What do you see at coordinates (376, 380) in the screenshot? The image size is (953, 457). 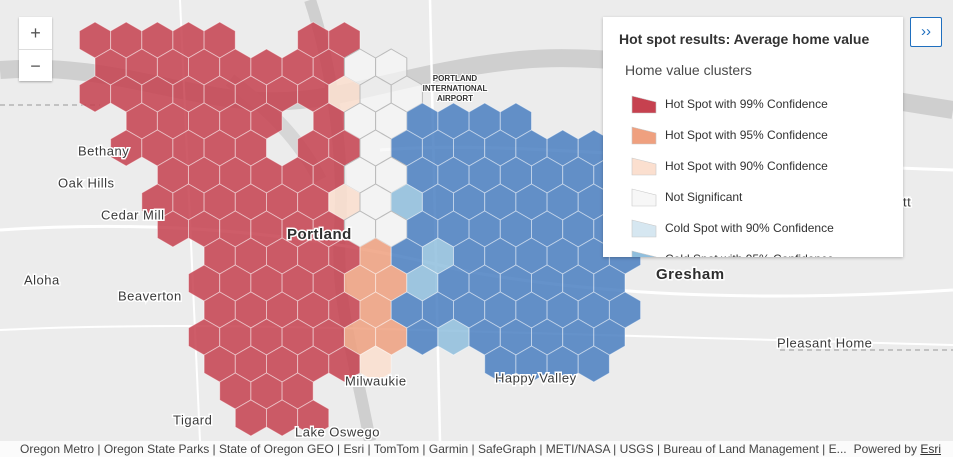 I see `place-label: Milwaukie` at bounding box center [376, 380].